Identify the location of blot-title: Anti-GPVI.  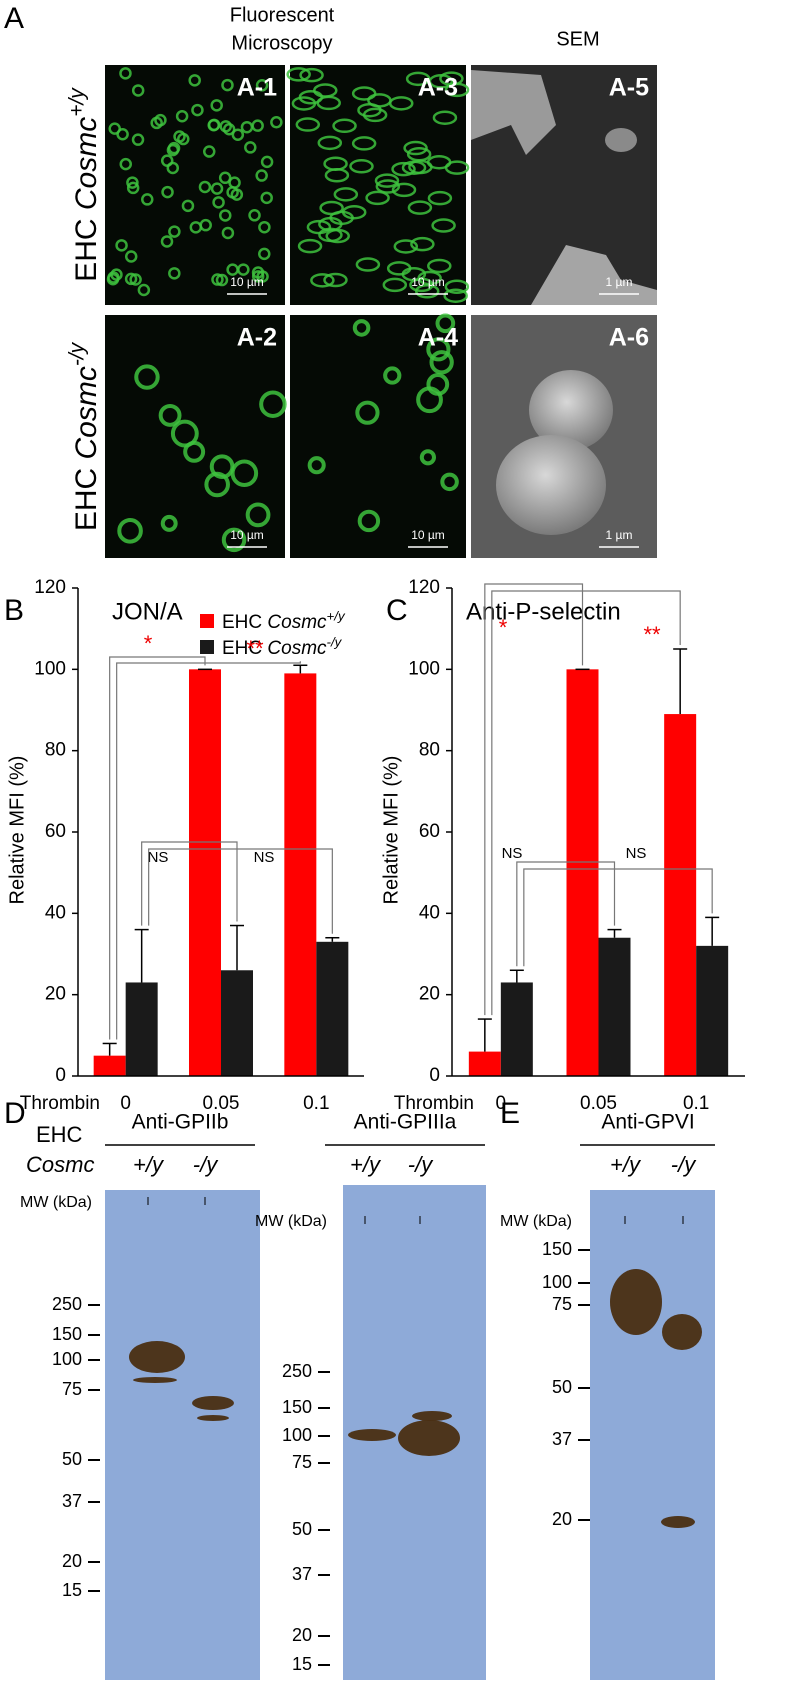
(647, 1122).